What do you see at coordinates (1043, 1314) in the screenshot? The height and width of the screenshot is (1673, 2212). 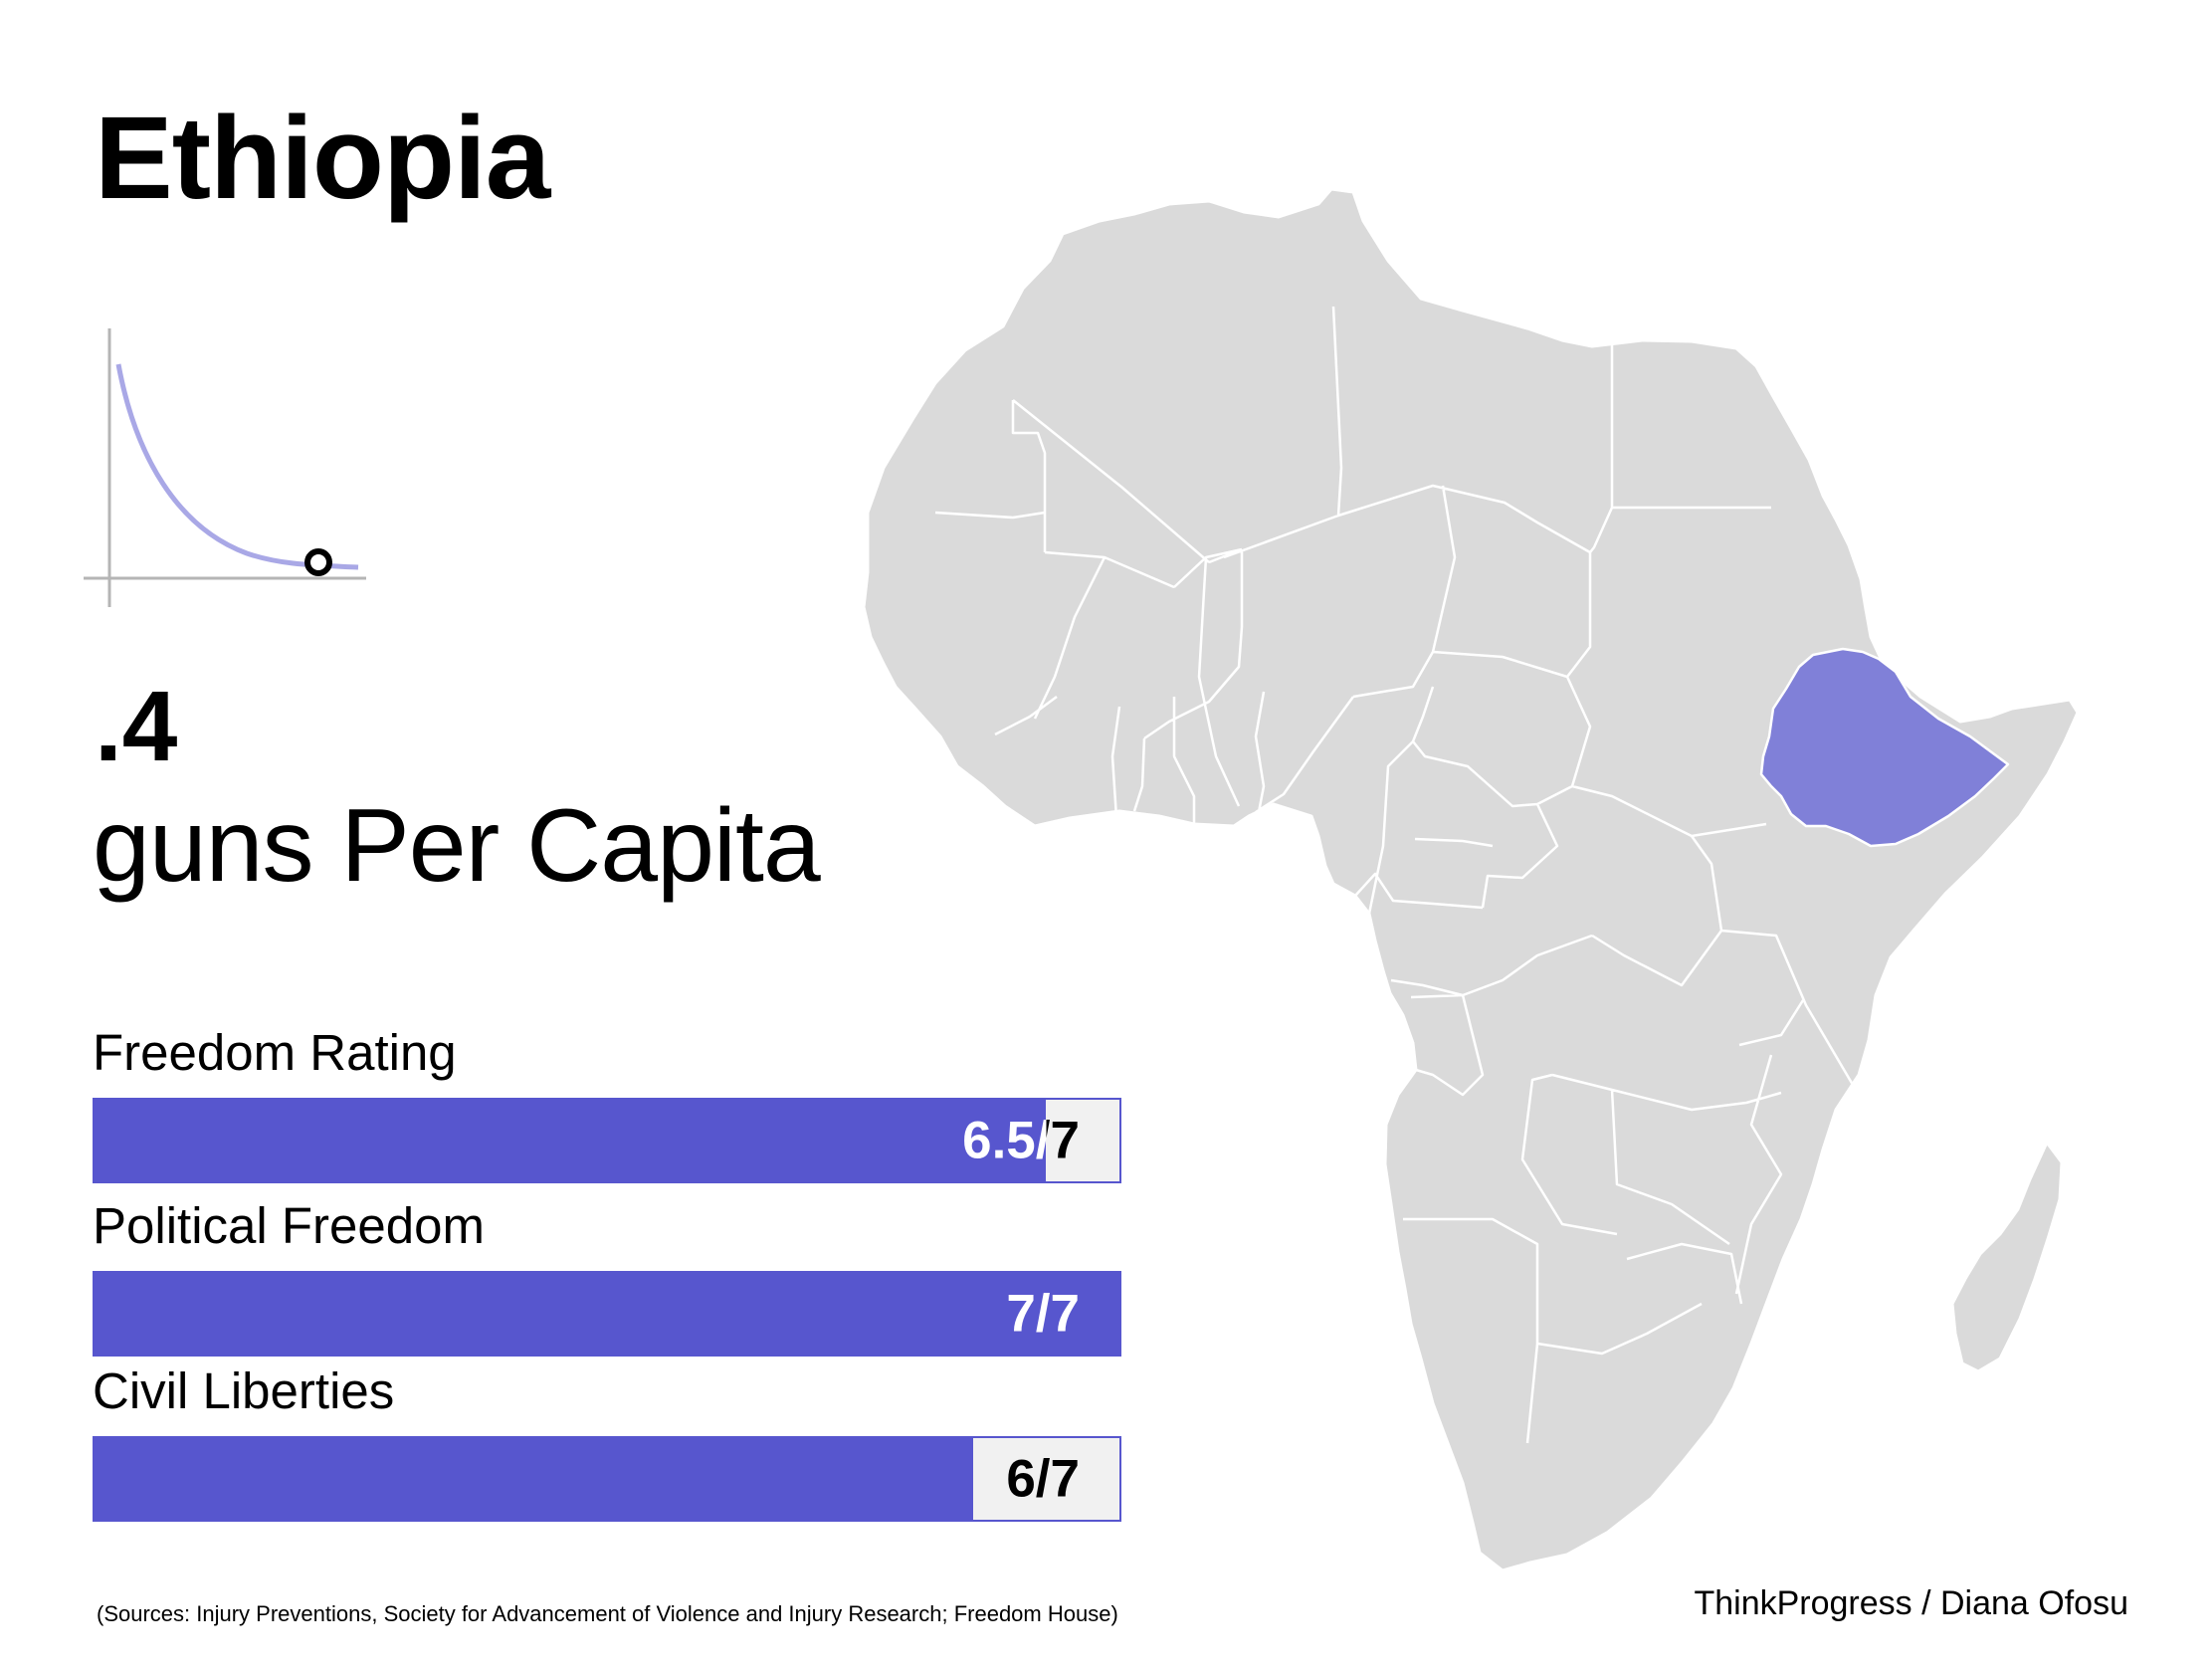 I see `political-freedom-value: 7/7` at bounding box center [1043, 1314].